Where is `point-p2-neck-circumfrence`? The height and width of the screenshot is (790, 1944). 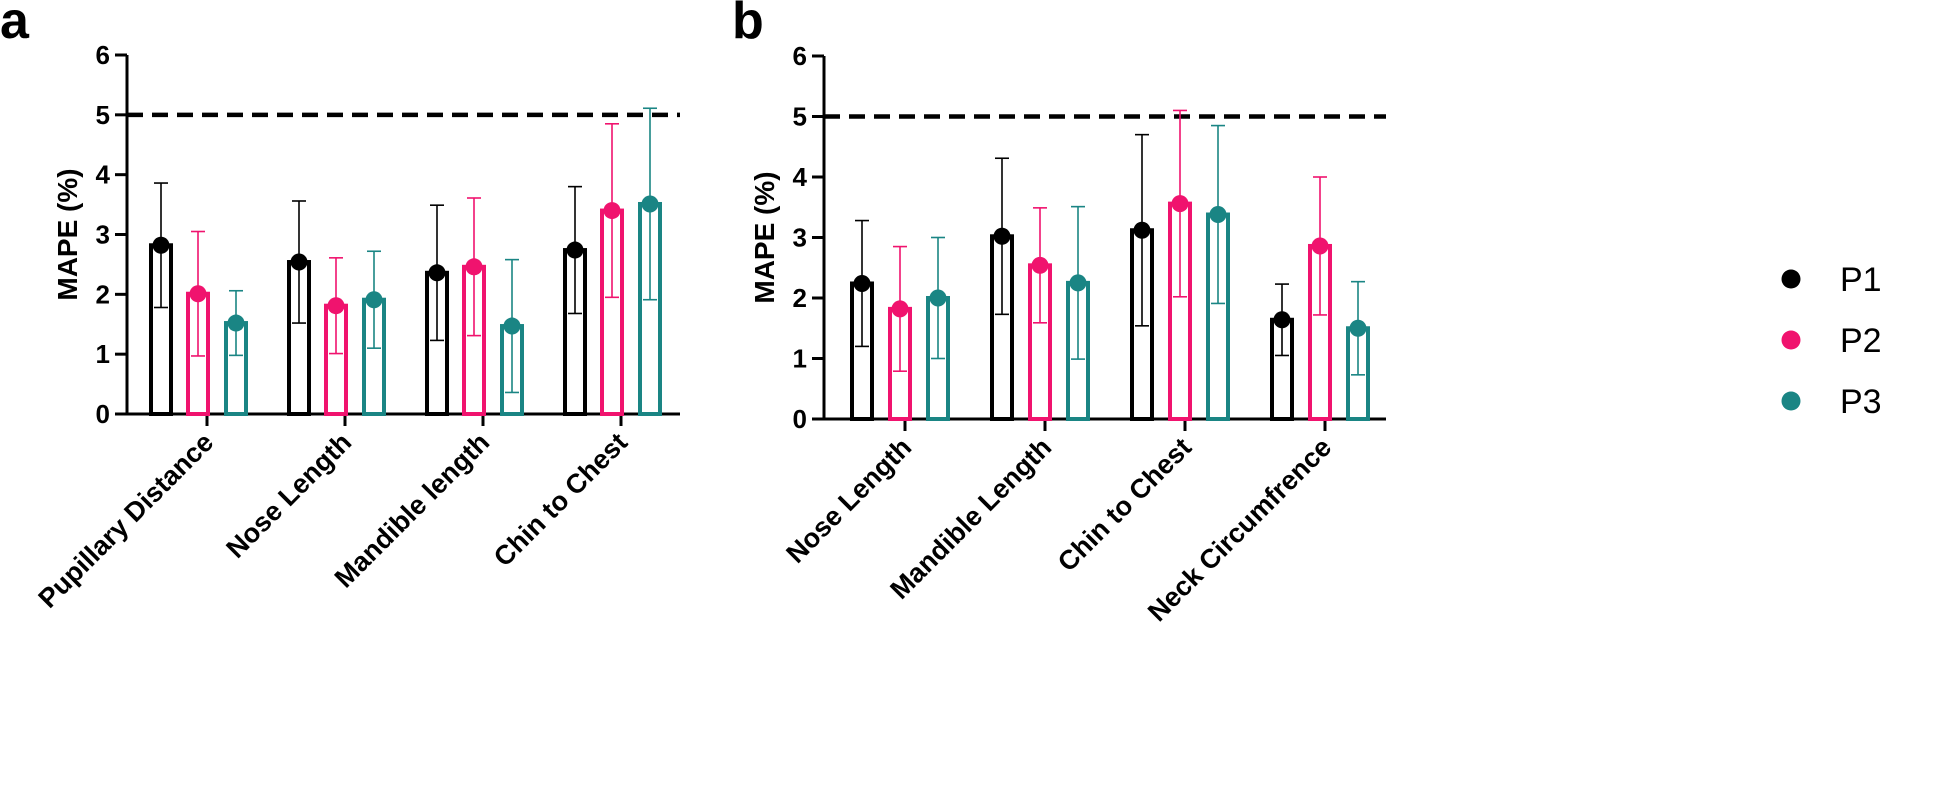
point-p2-neck-circumfrence is located at coordinates (1320, 246).